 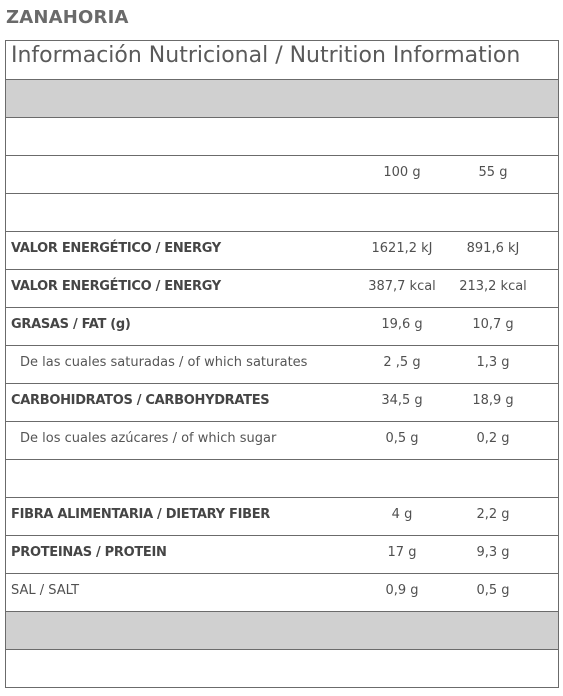 I want to click on value-per-portion: 18,9 g, so click(x=493, y=400).